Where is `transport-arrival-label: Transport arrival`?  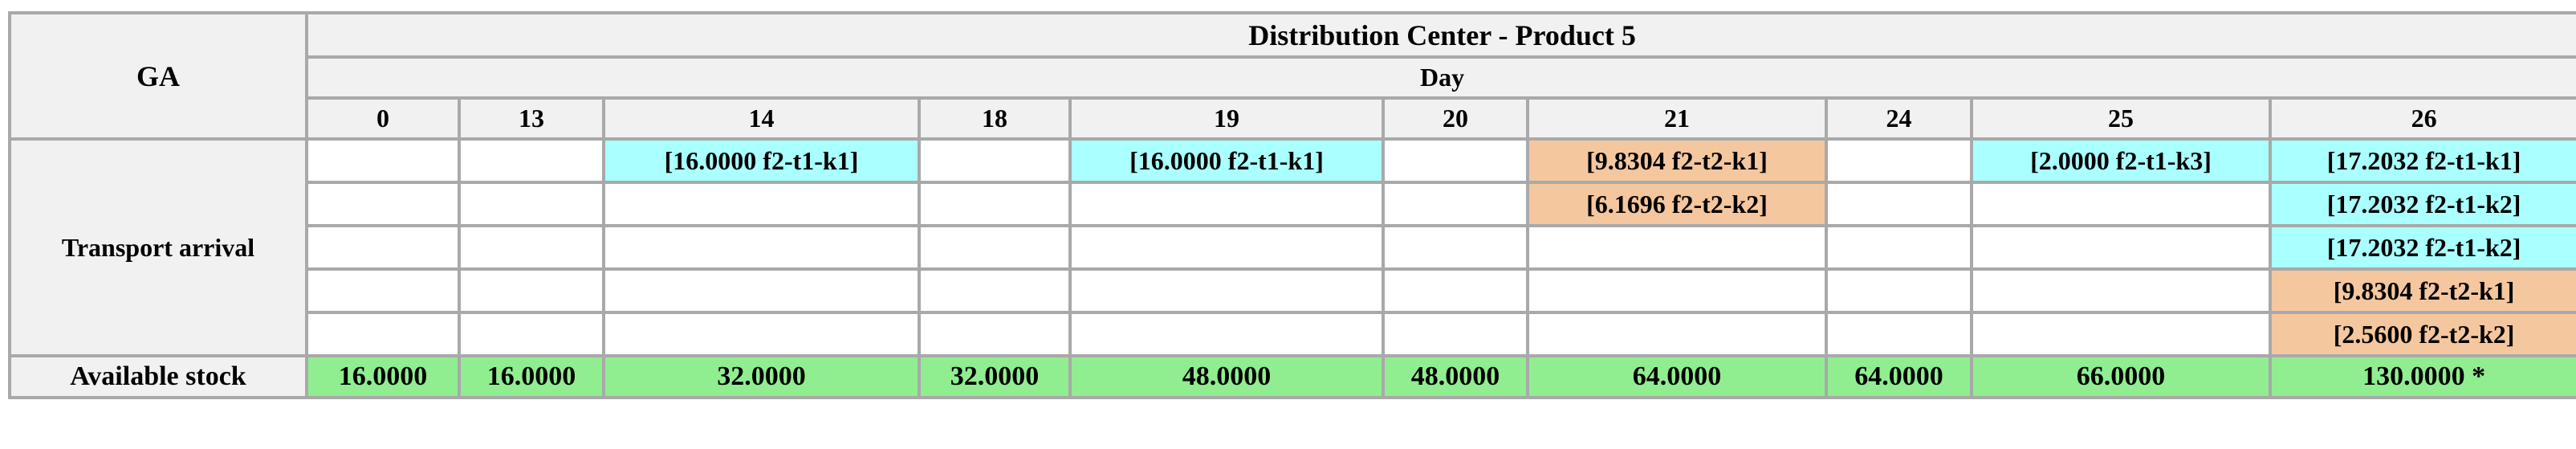
transport-arrival-label: Transport arrival is located at coordinates (158, 247).